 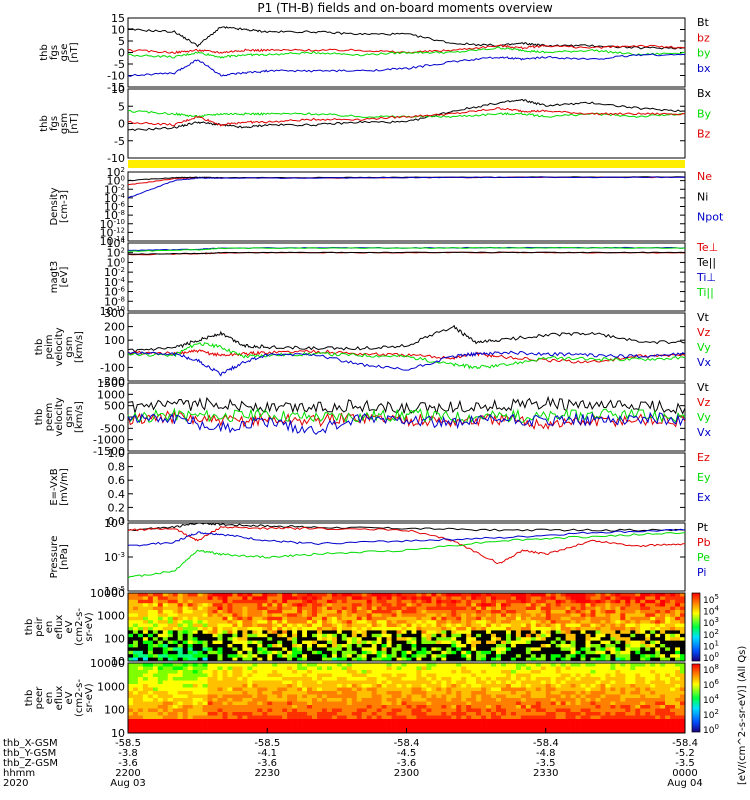 I want to click on time-tick-label: 2330, so click(x=545, y=773).